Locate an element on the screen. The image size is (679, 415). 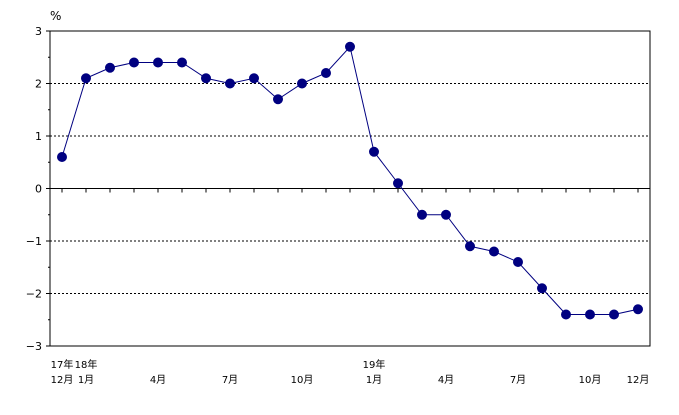
y-axis: 3 2 1 0 −1 −2 −3 is located at coordinates (38, 189).